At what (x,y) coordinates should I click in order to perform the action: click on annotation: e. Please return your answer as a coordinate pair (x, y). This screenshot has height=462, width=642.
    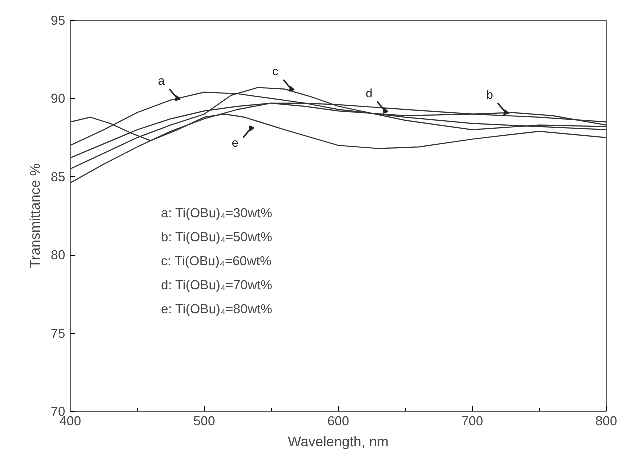
    Looking at the image, I should click on (235, 143).